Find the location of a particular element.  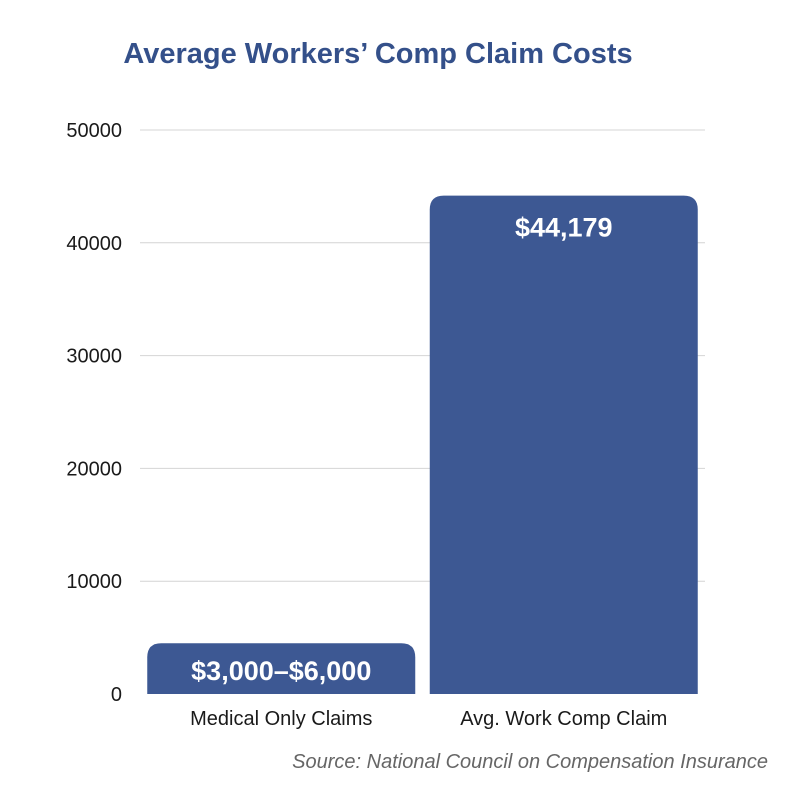

bar-data-label: $44,179 is located at coordinates (564, 228).